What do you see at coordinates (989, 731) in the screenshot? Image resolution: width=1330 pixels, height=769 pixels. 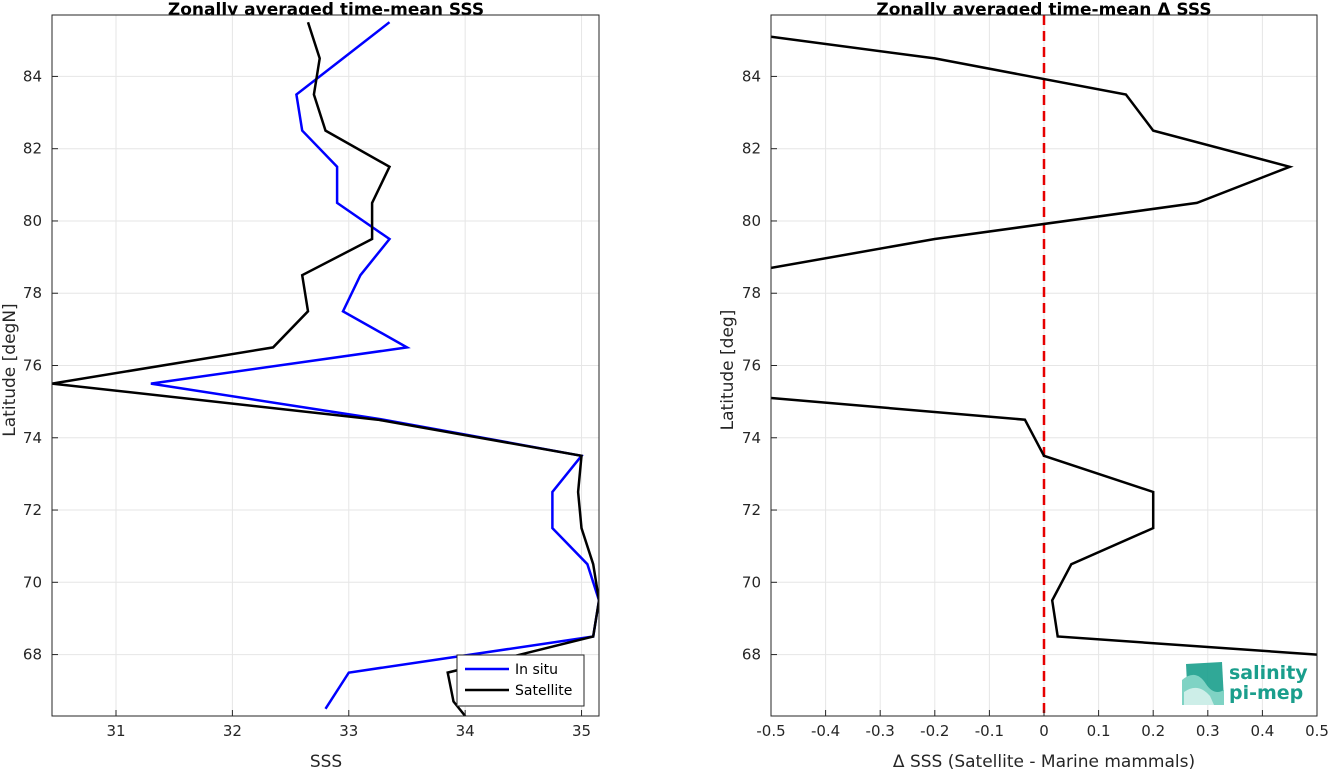 I see `right-x-tick-label: -0.1` at bounding box center [989, 731].